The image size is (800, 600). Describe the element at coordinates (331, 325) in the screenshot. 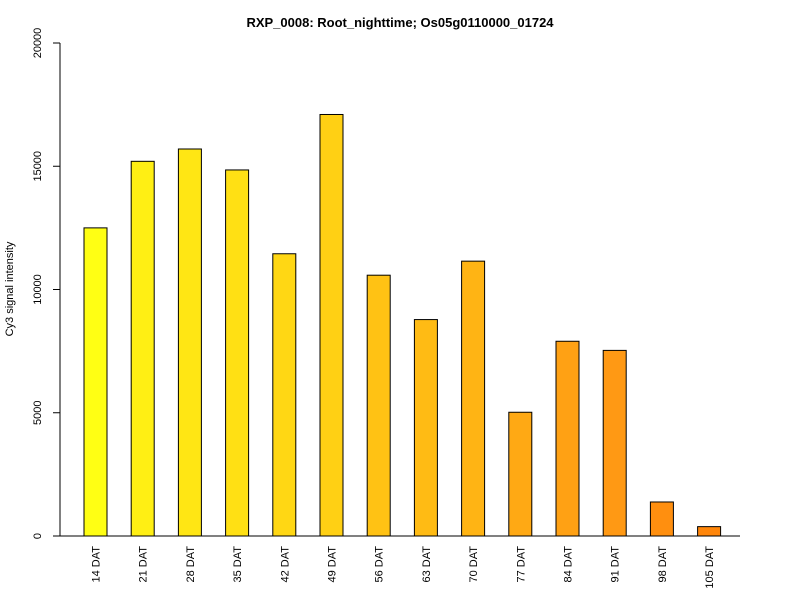

I see `bar-49-dat` at that location.